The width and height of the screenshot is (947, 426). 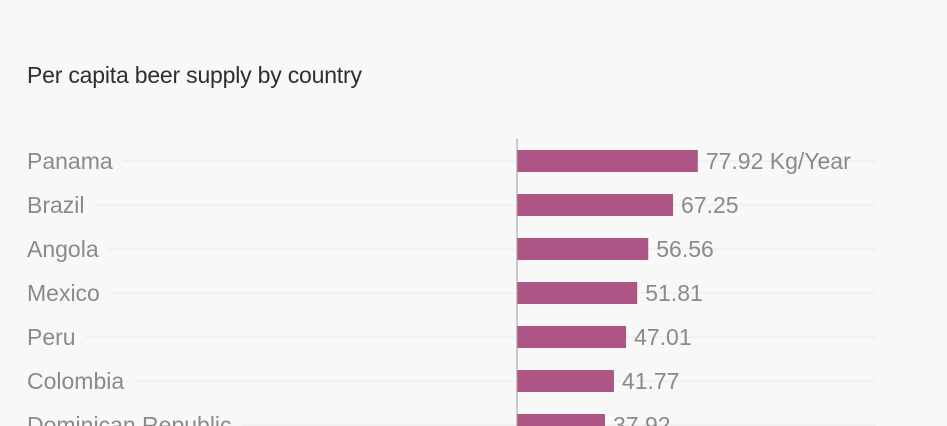 I want to click on category-label: Angola, so click(x=63, y=249).